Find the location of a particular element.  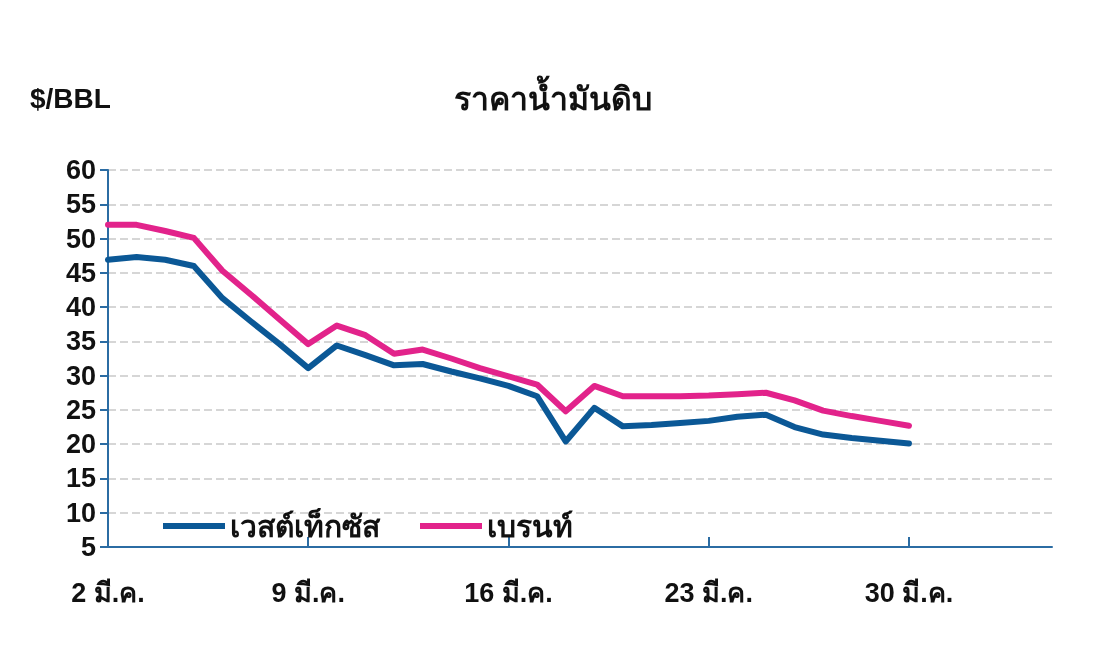

x-tick-label: 30 มี.ค. is located at coordinates (909, 592).